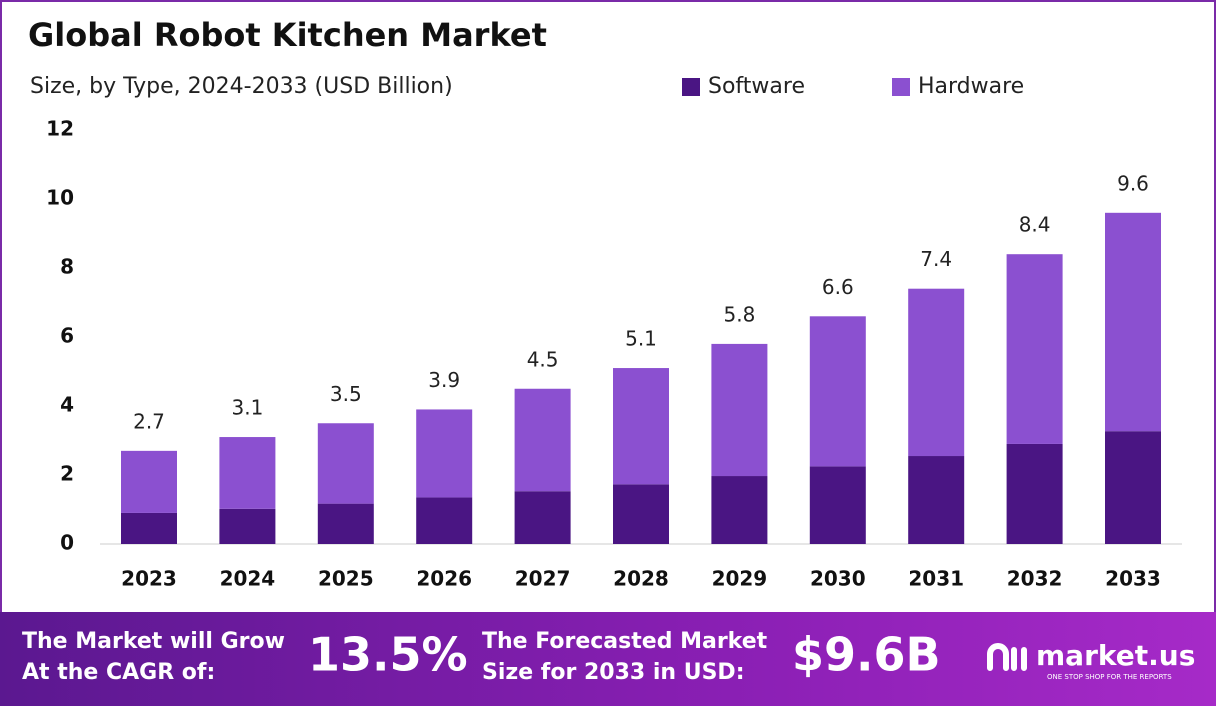  Describe the element at coordinates (287, 35) in the screenshot. I see `chart-title: Global Robot Kitchen Market` at that location.